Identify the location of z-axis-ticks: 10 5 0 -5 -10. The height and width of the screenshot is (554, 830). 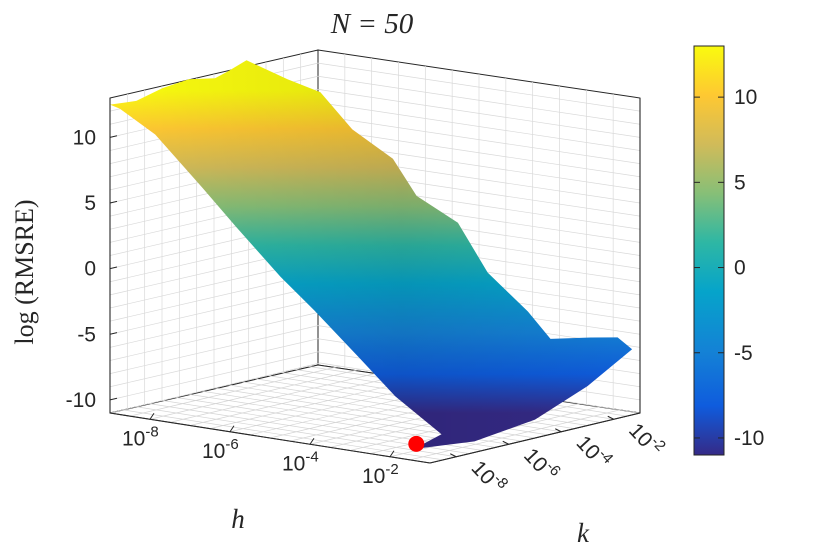
(92, 269).